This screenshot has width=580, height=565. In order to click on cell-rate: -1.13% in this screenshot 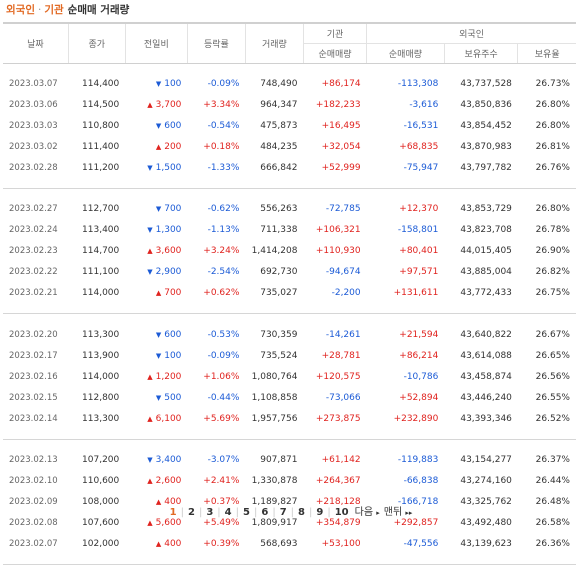, I will do `click(216, 230)`.